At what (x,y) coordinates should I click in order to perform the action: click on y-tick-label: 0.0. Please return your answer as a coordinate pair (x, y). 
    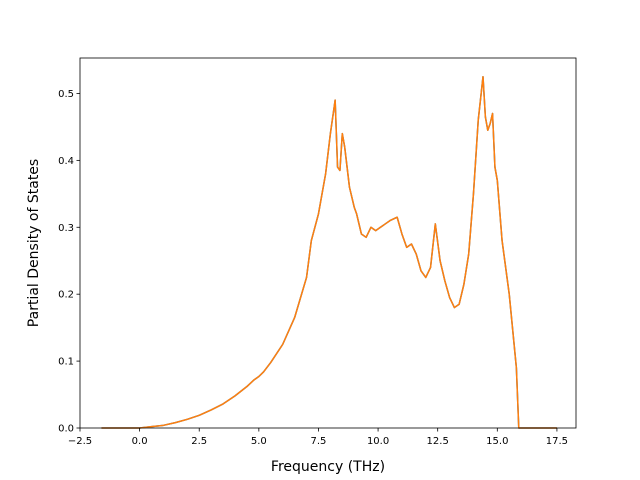
    Looking at the image, I should click on (66, 429).